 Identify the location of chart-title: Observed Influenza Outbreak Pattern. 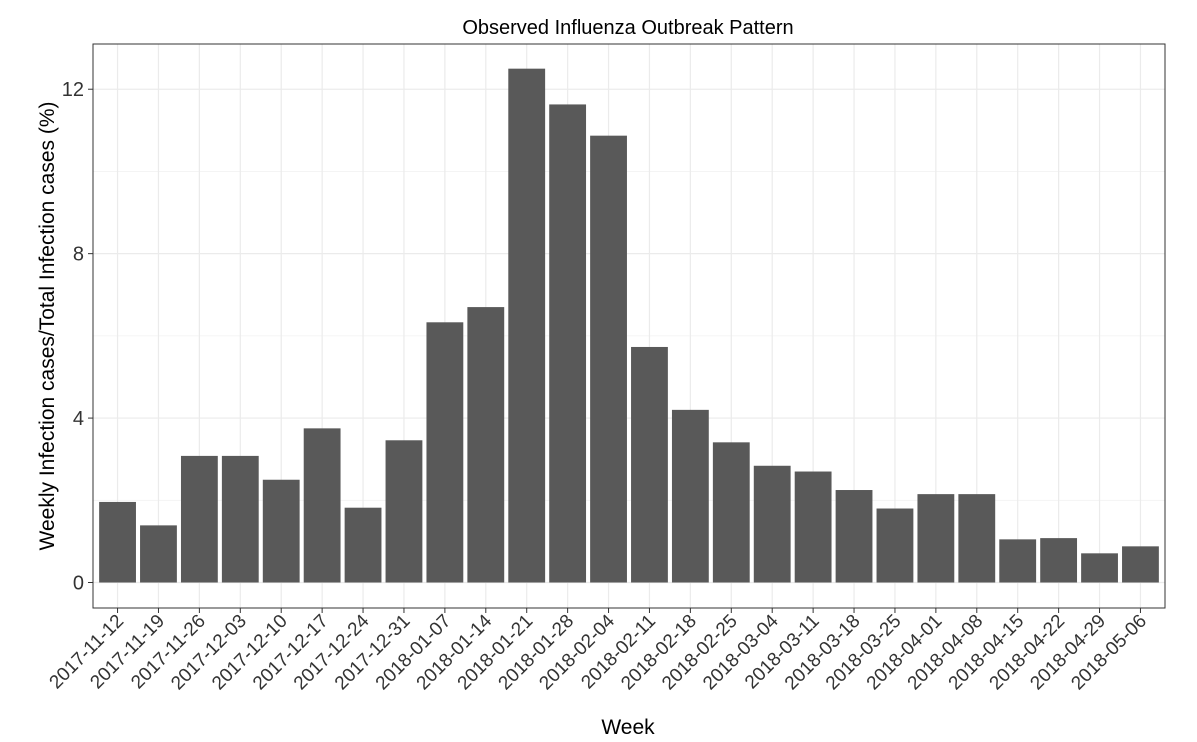
(627, 28).